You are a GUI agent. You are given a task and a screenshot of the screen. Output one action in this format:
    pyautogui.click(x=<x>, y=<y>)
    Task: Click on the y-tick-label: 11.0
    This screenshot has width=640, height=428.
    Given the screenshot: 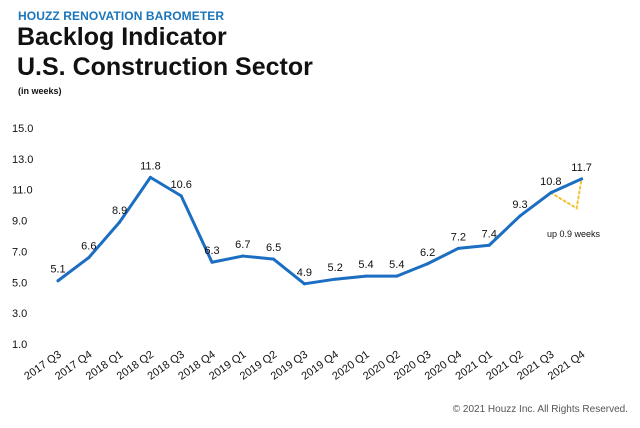 What is the action you would take?
    pyautogui.click(x=22, y=191)
    